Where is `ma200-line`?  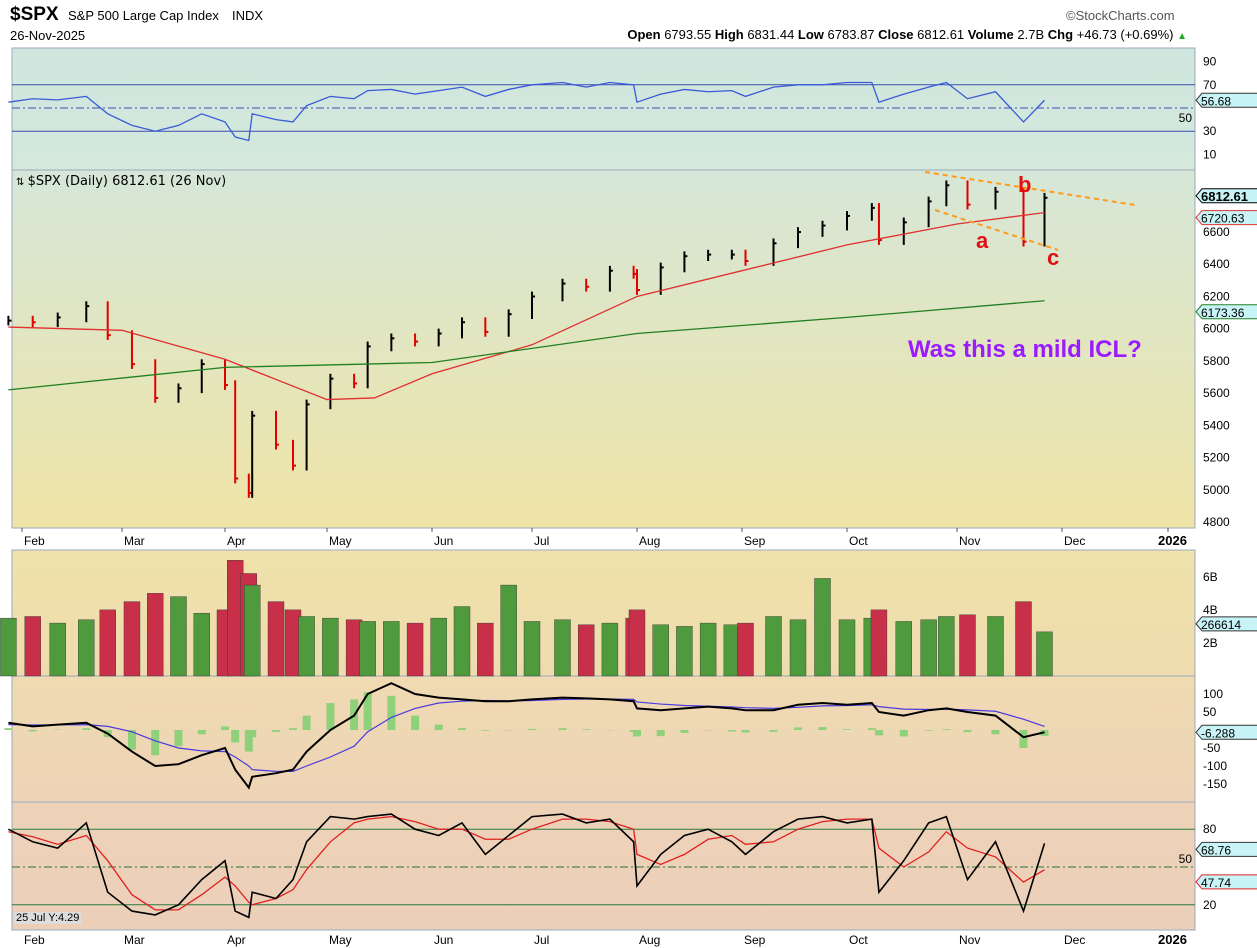 ma200-line is located at coordinates (526, 345).